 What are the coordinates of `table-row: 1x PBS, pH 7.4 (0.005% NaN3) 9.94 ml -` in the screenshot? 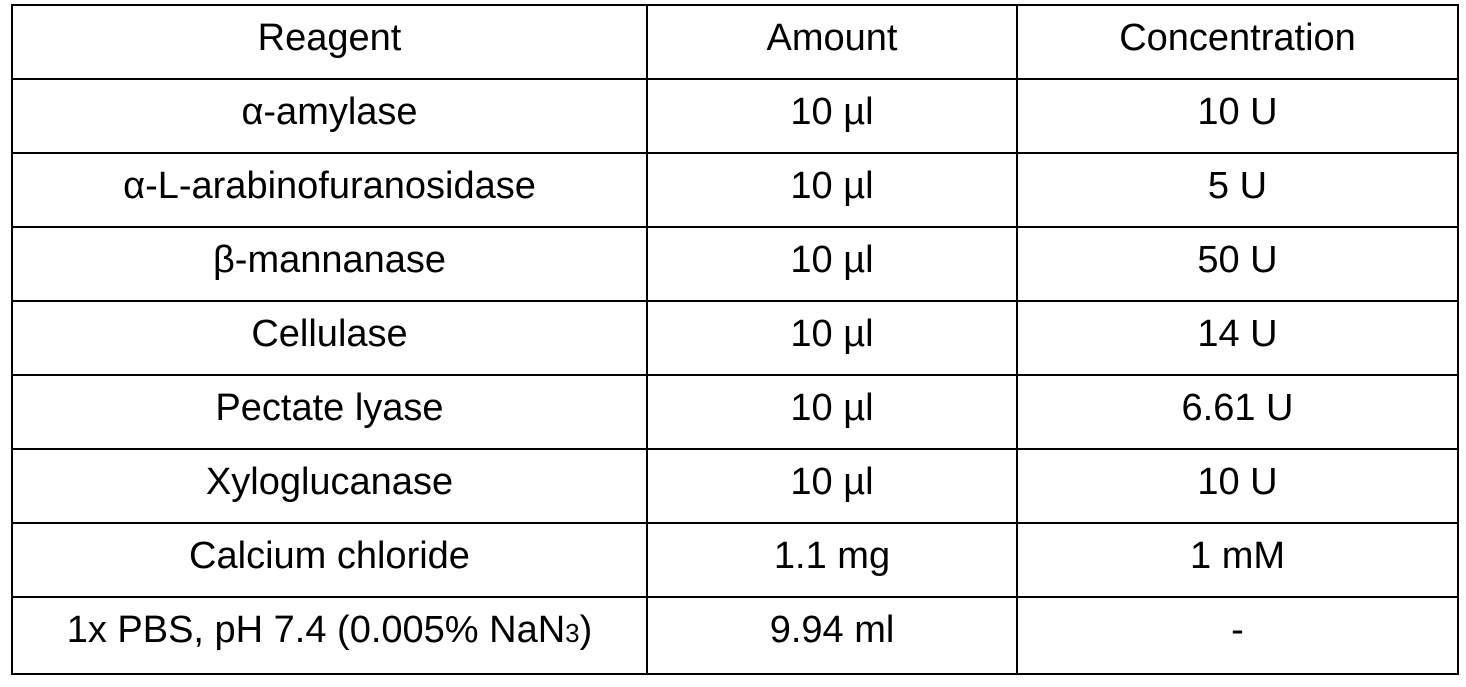 It's located at (735, 635).